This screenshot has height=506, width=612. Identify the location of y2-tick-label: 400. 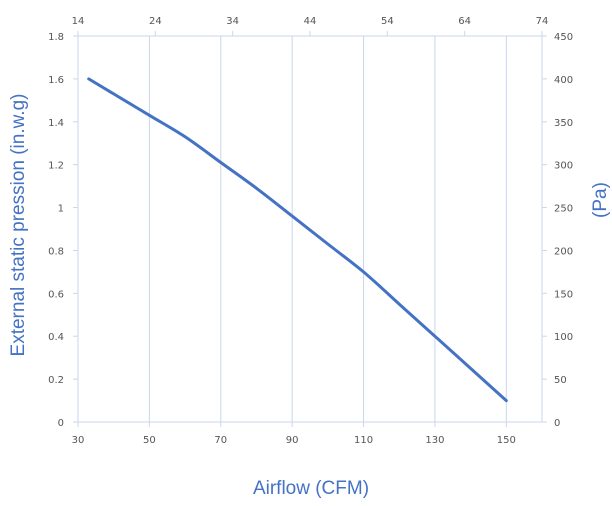
(563, 80).